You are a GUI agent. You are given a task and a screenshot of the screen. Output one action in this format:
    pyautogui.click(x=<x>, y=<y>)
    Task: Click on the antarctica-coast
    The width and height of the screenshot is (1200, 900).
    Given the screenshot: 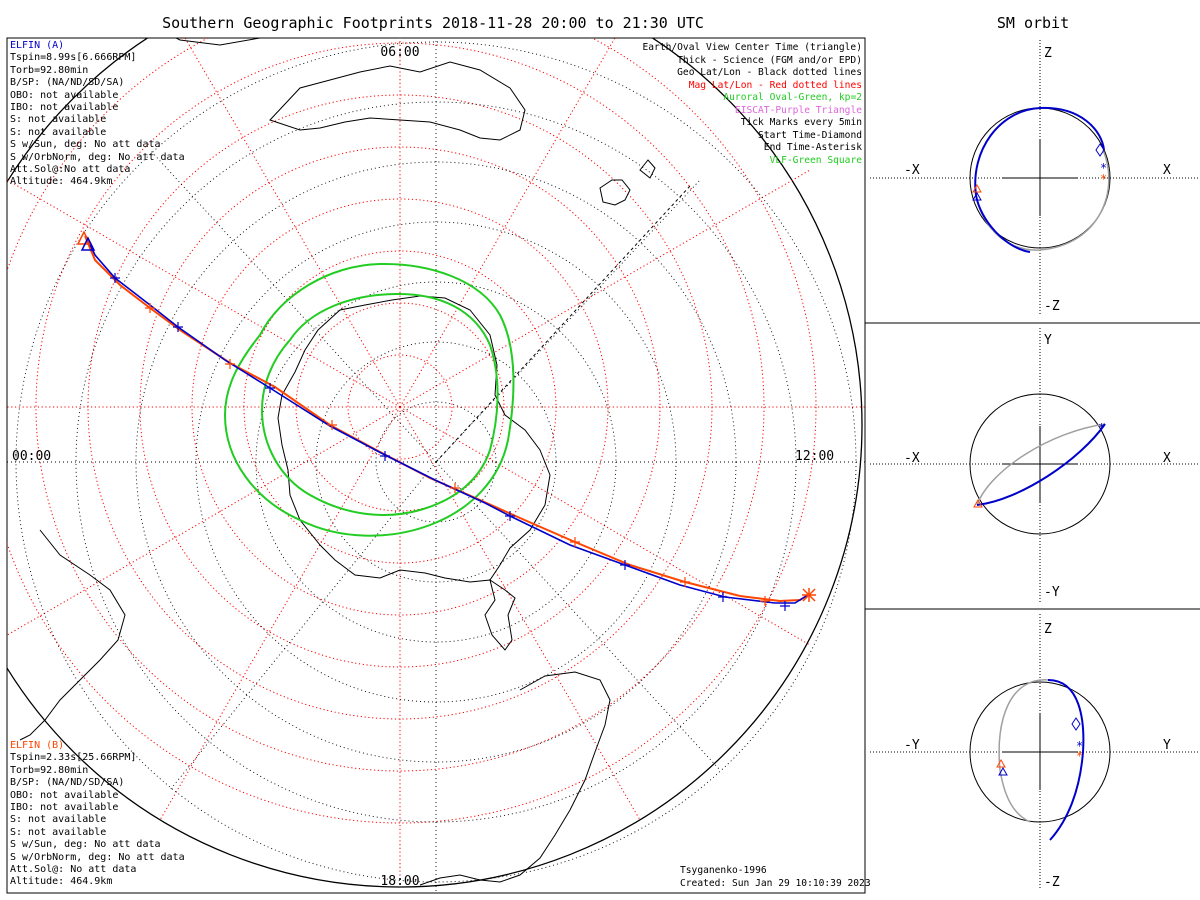 What is the action you would take?
    pyautogui.click(x=414, y=439)
    